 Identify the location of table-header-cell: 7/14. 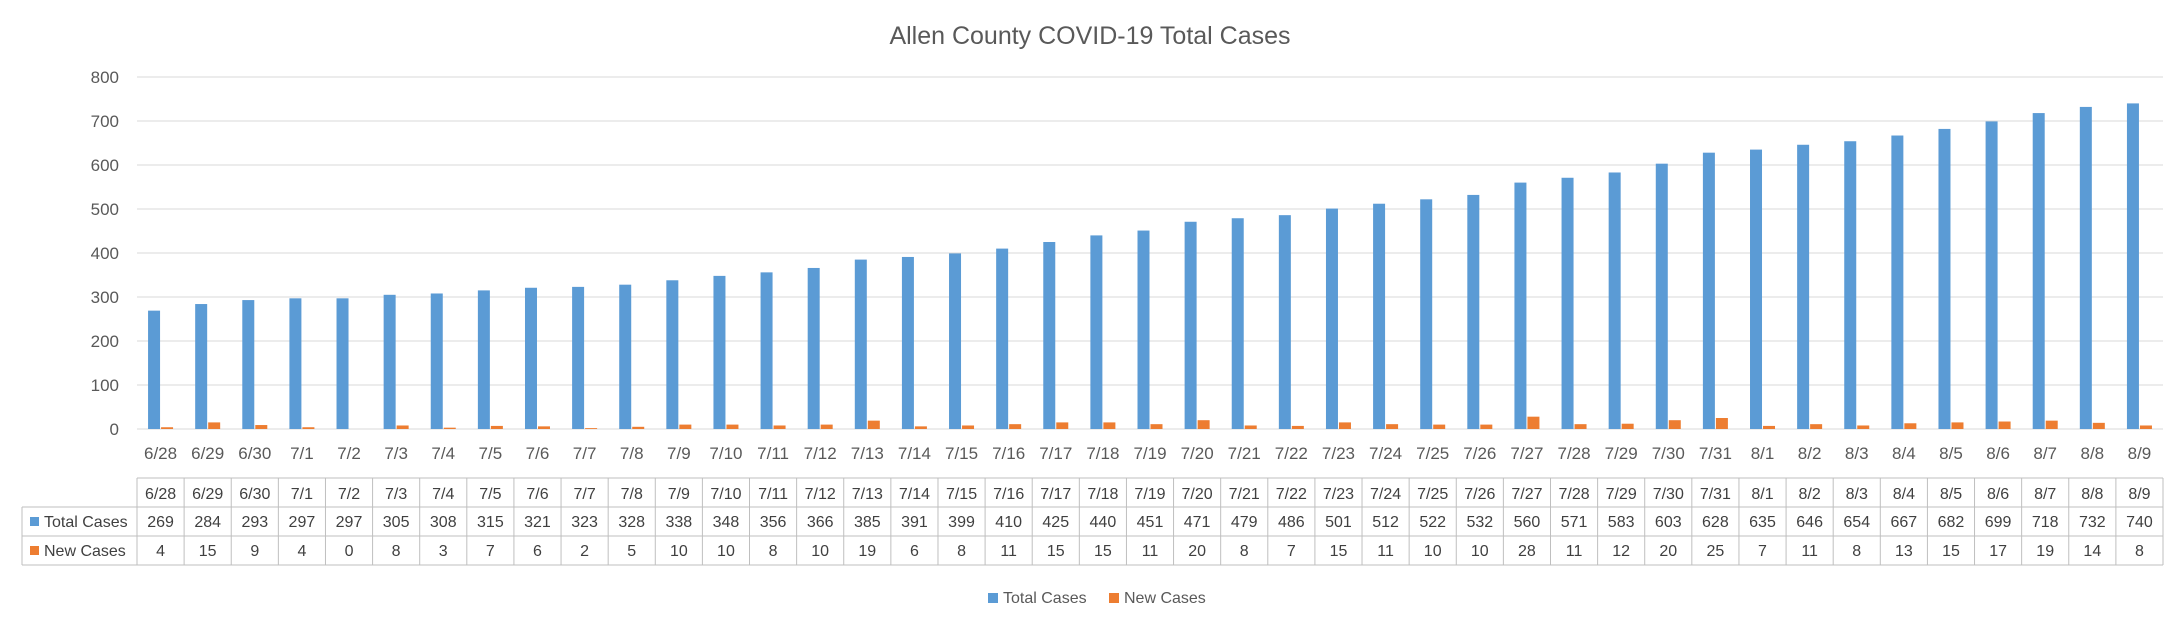
(914, 494).